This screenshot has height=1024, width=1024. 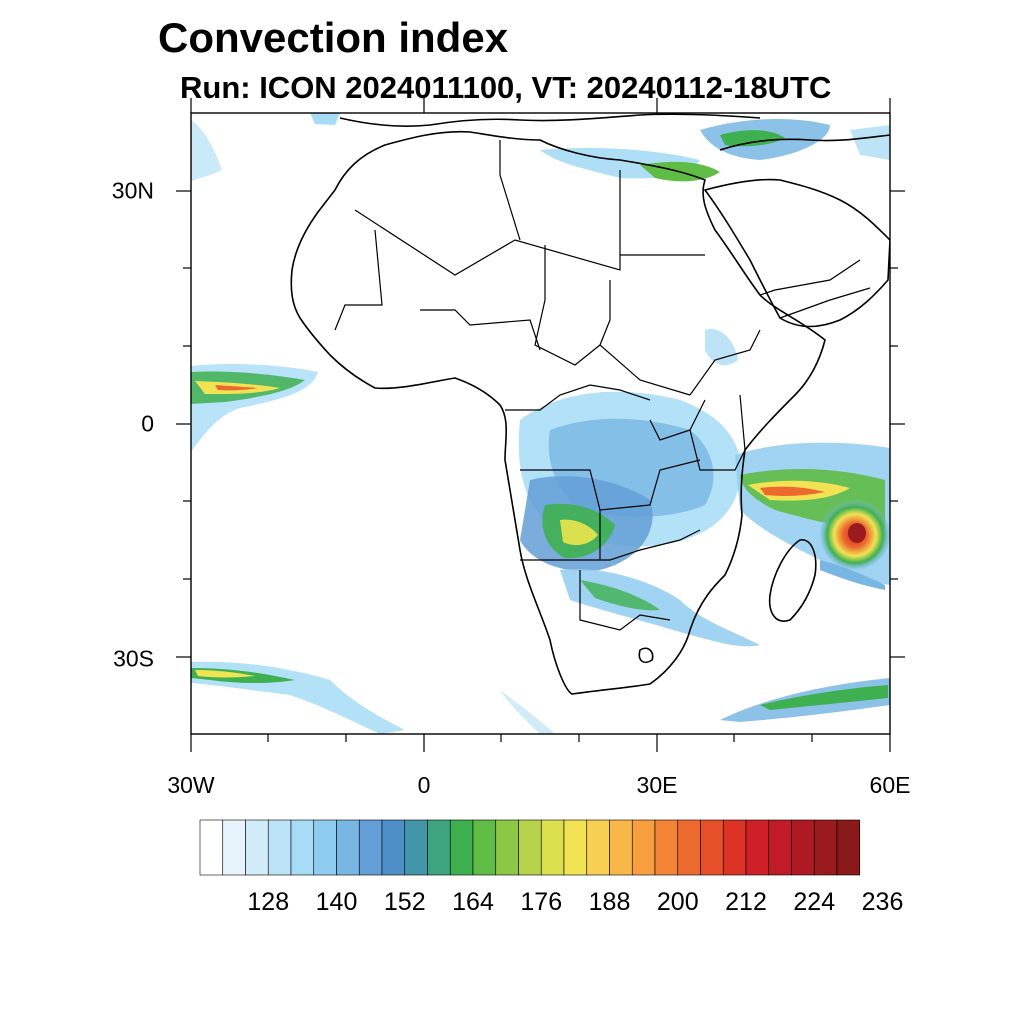 What do you see at coordinates (191, 785) in the screenshot?
I see `lon-label-30w: 30W` at bounding box center [191, 785].